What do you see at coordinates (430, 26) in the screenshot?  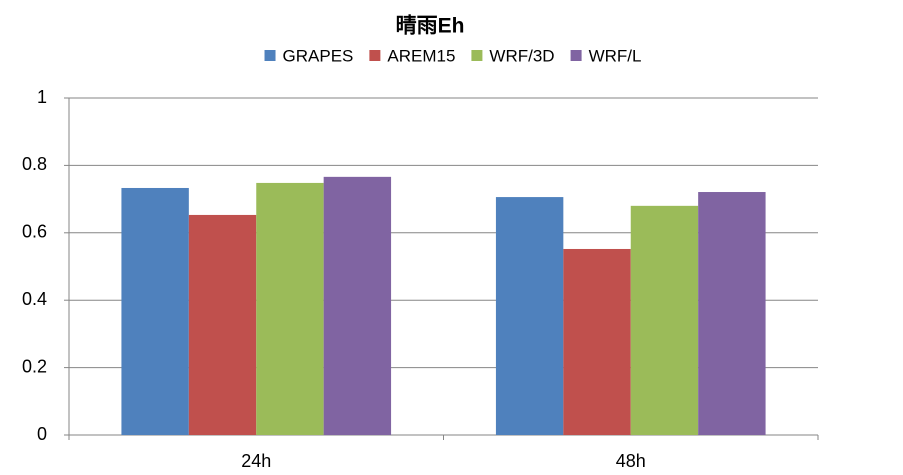 I see `chart-title: 晴雨Eh` at bounding box center [430, 26].